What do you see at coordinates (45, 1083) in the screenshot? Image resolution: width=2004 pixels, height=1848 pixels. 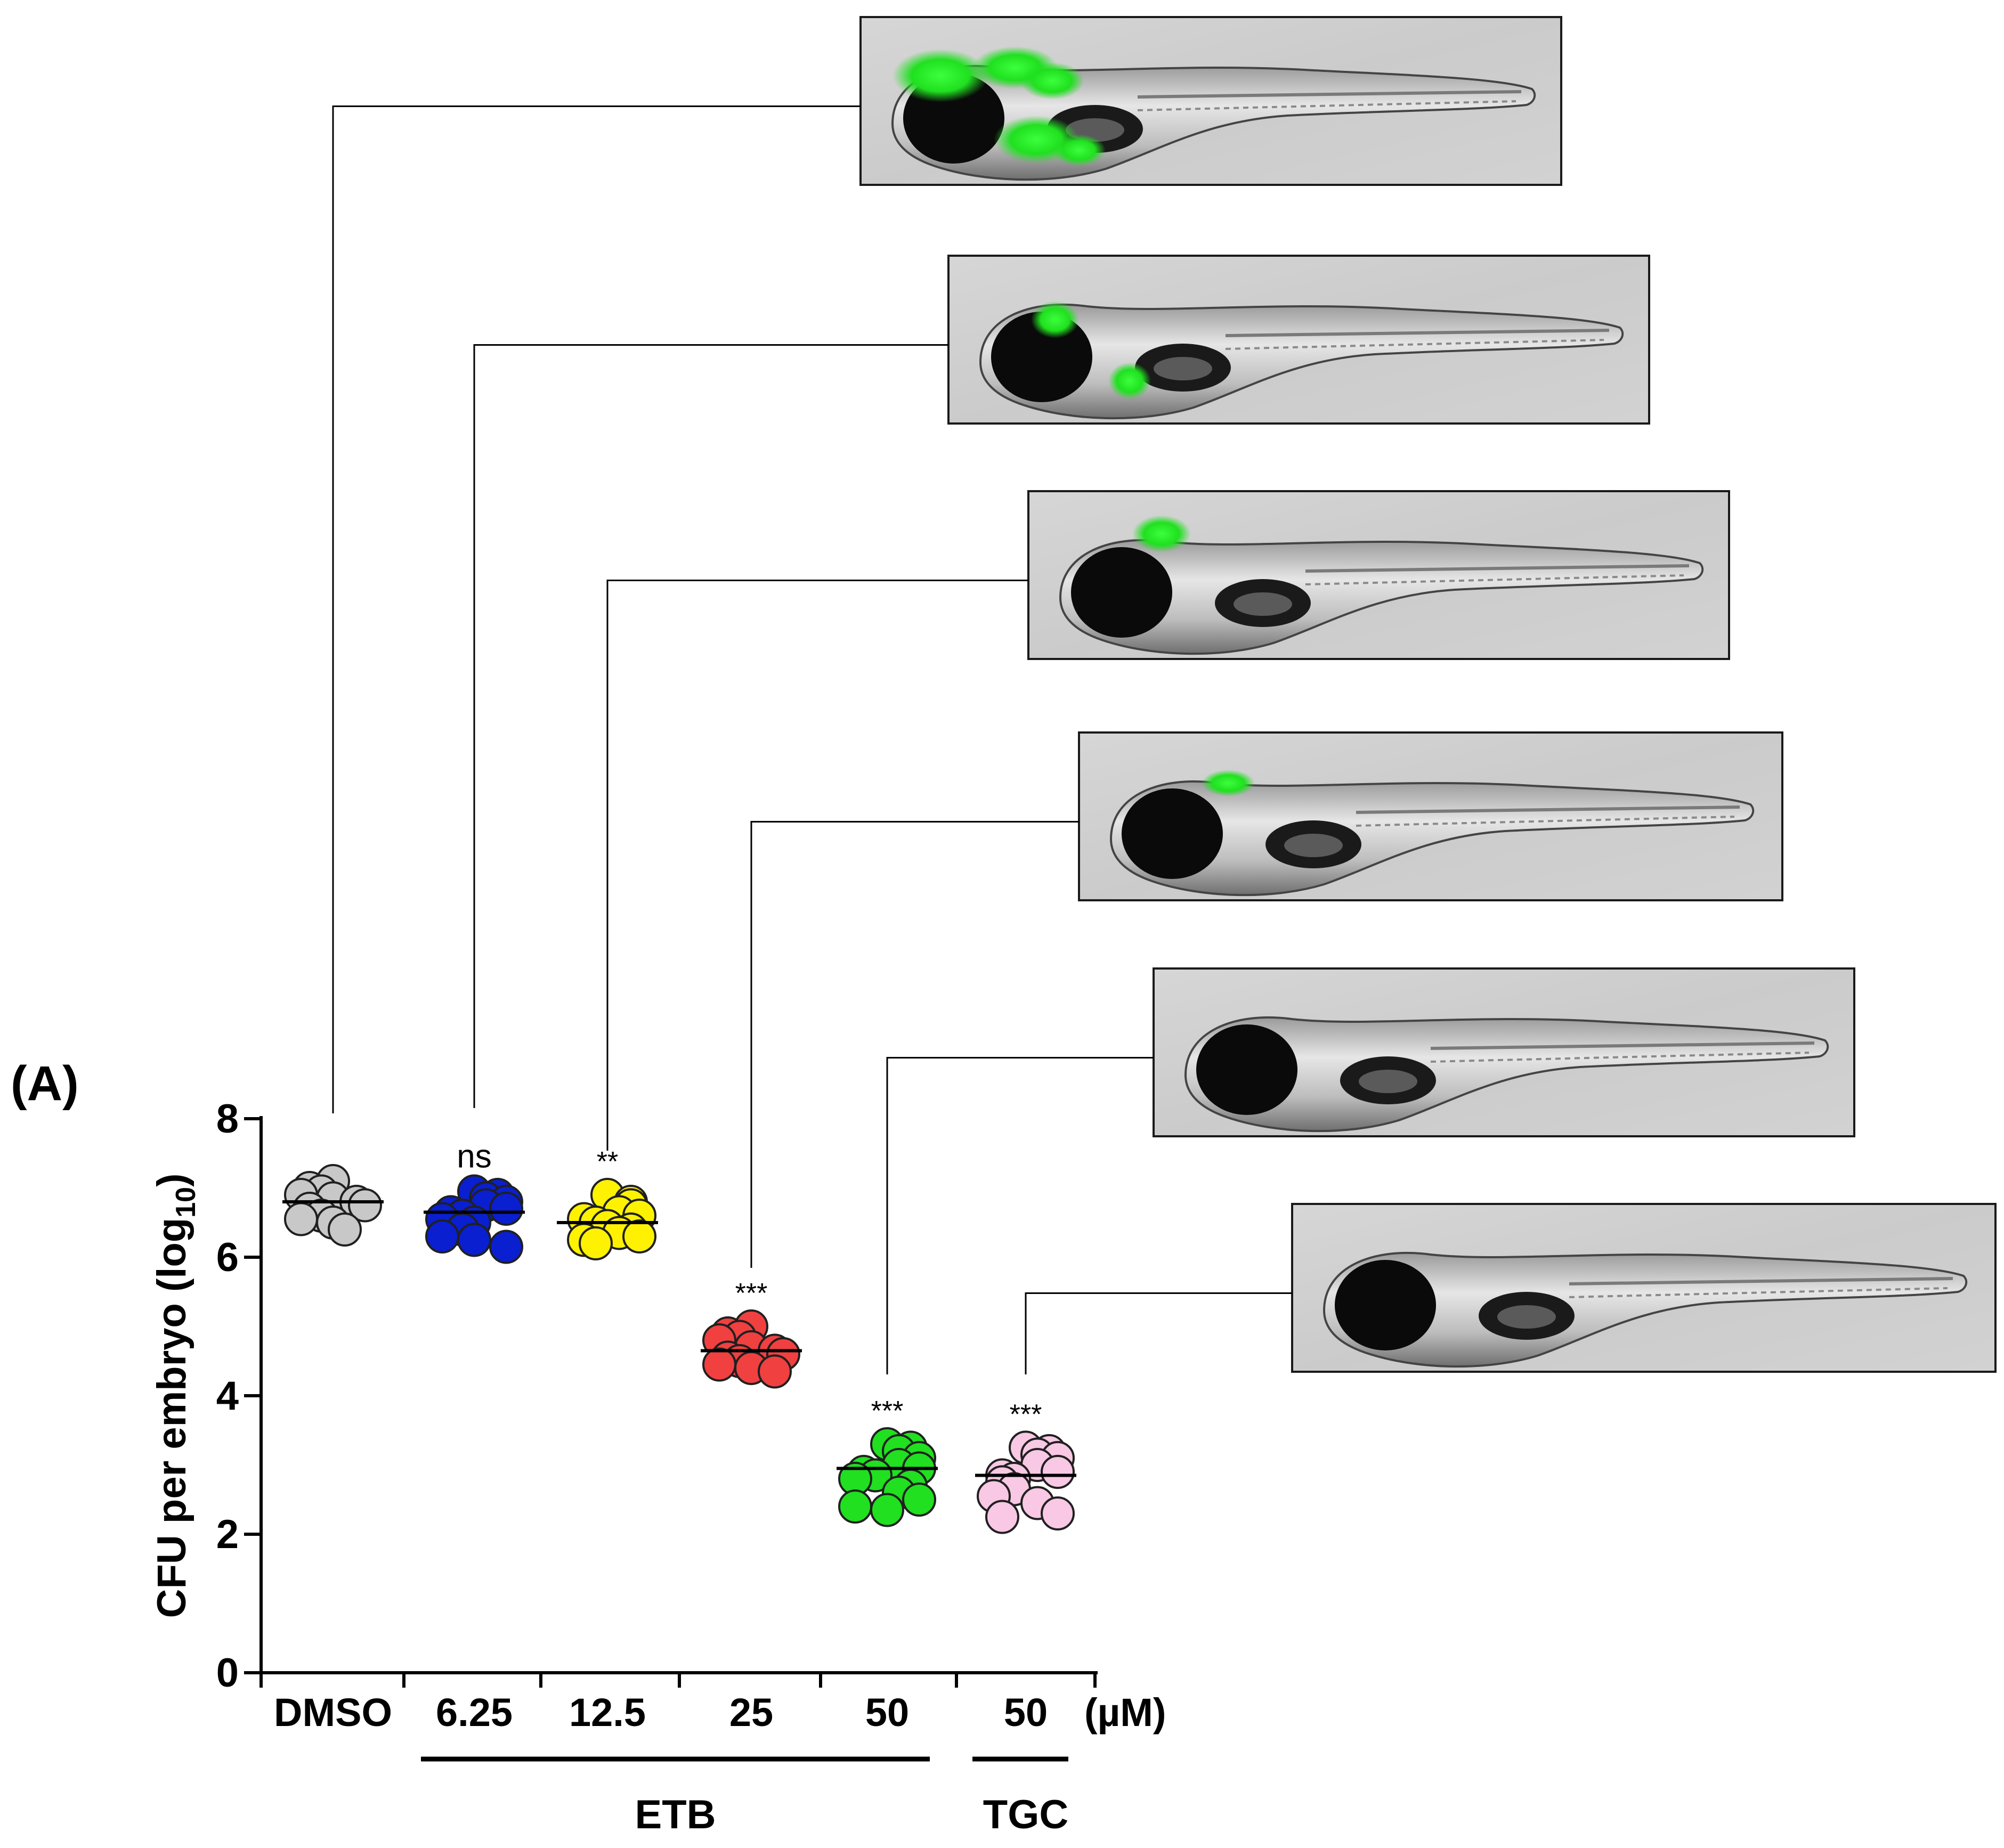 I see `panel-label: (A)` at bounding box center [45, 1083].